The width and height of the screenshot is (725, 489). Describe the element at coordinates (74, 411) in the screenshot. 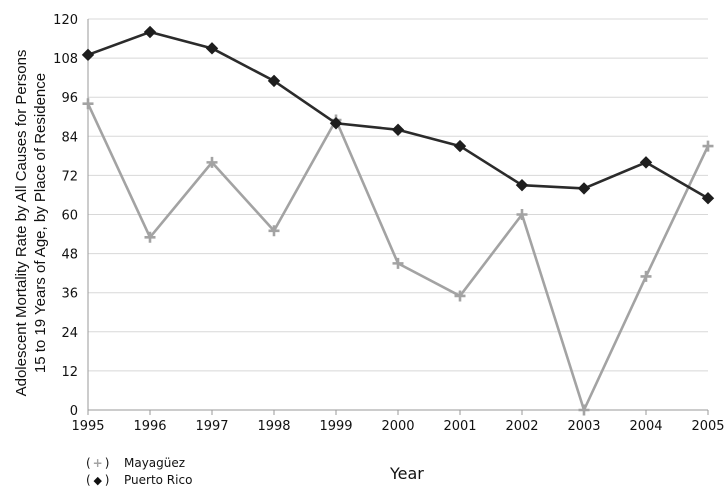

I see `y-tick-label: 0` at that location.